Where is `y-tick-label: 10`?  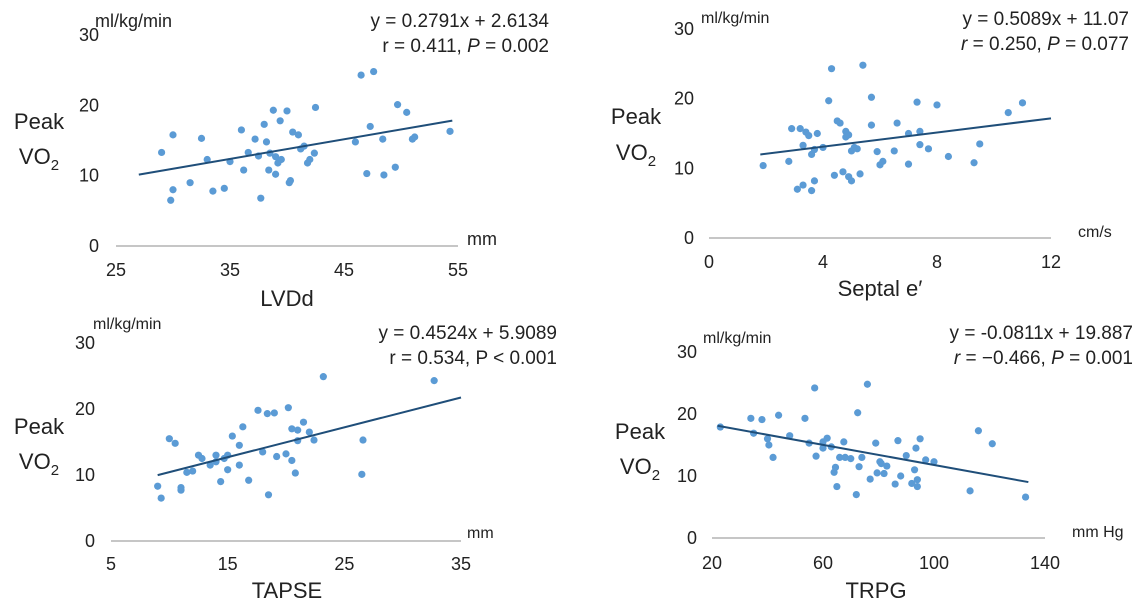
y-tick-label: 10 is located at coordinates (89, 176).